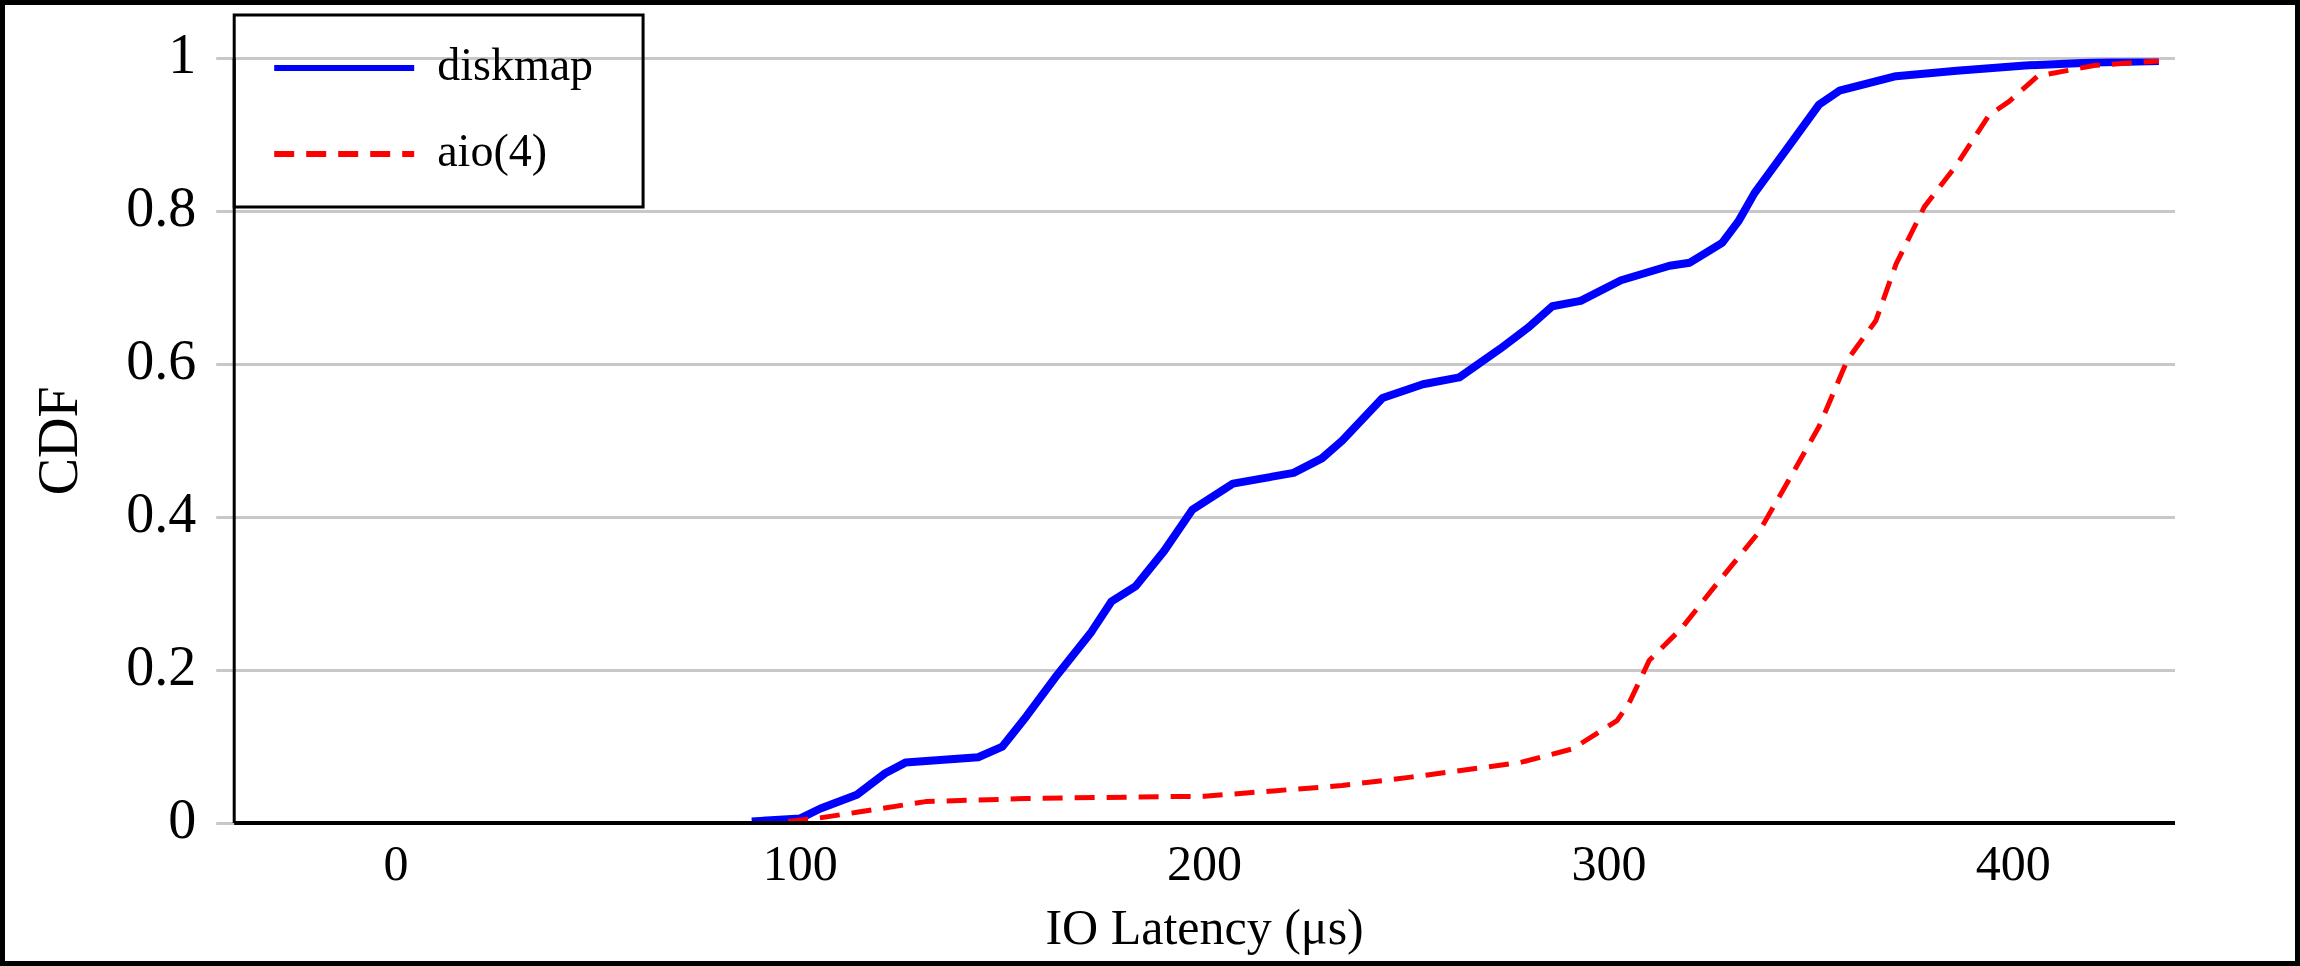  I want to click on y-tick-label: 0.2, so click(161, 665).